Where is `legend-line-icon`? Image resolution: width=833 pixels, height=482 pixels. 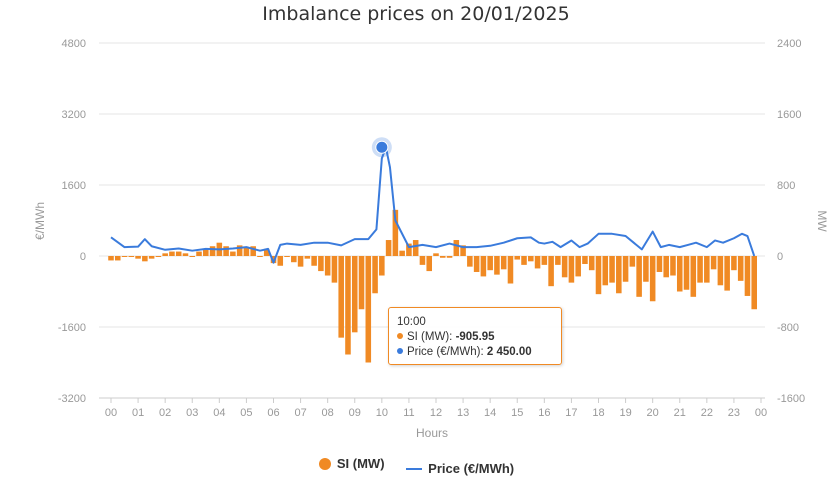 legend-line-icon is located at coordinates (414, 468).